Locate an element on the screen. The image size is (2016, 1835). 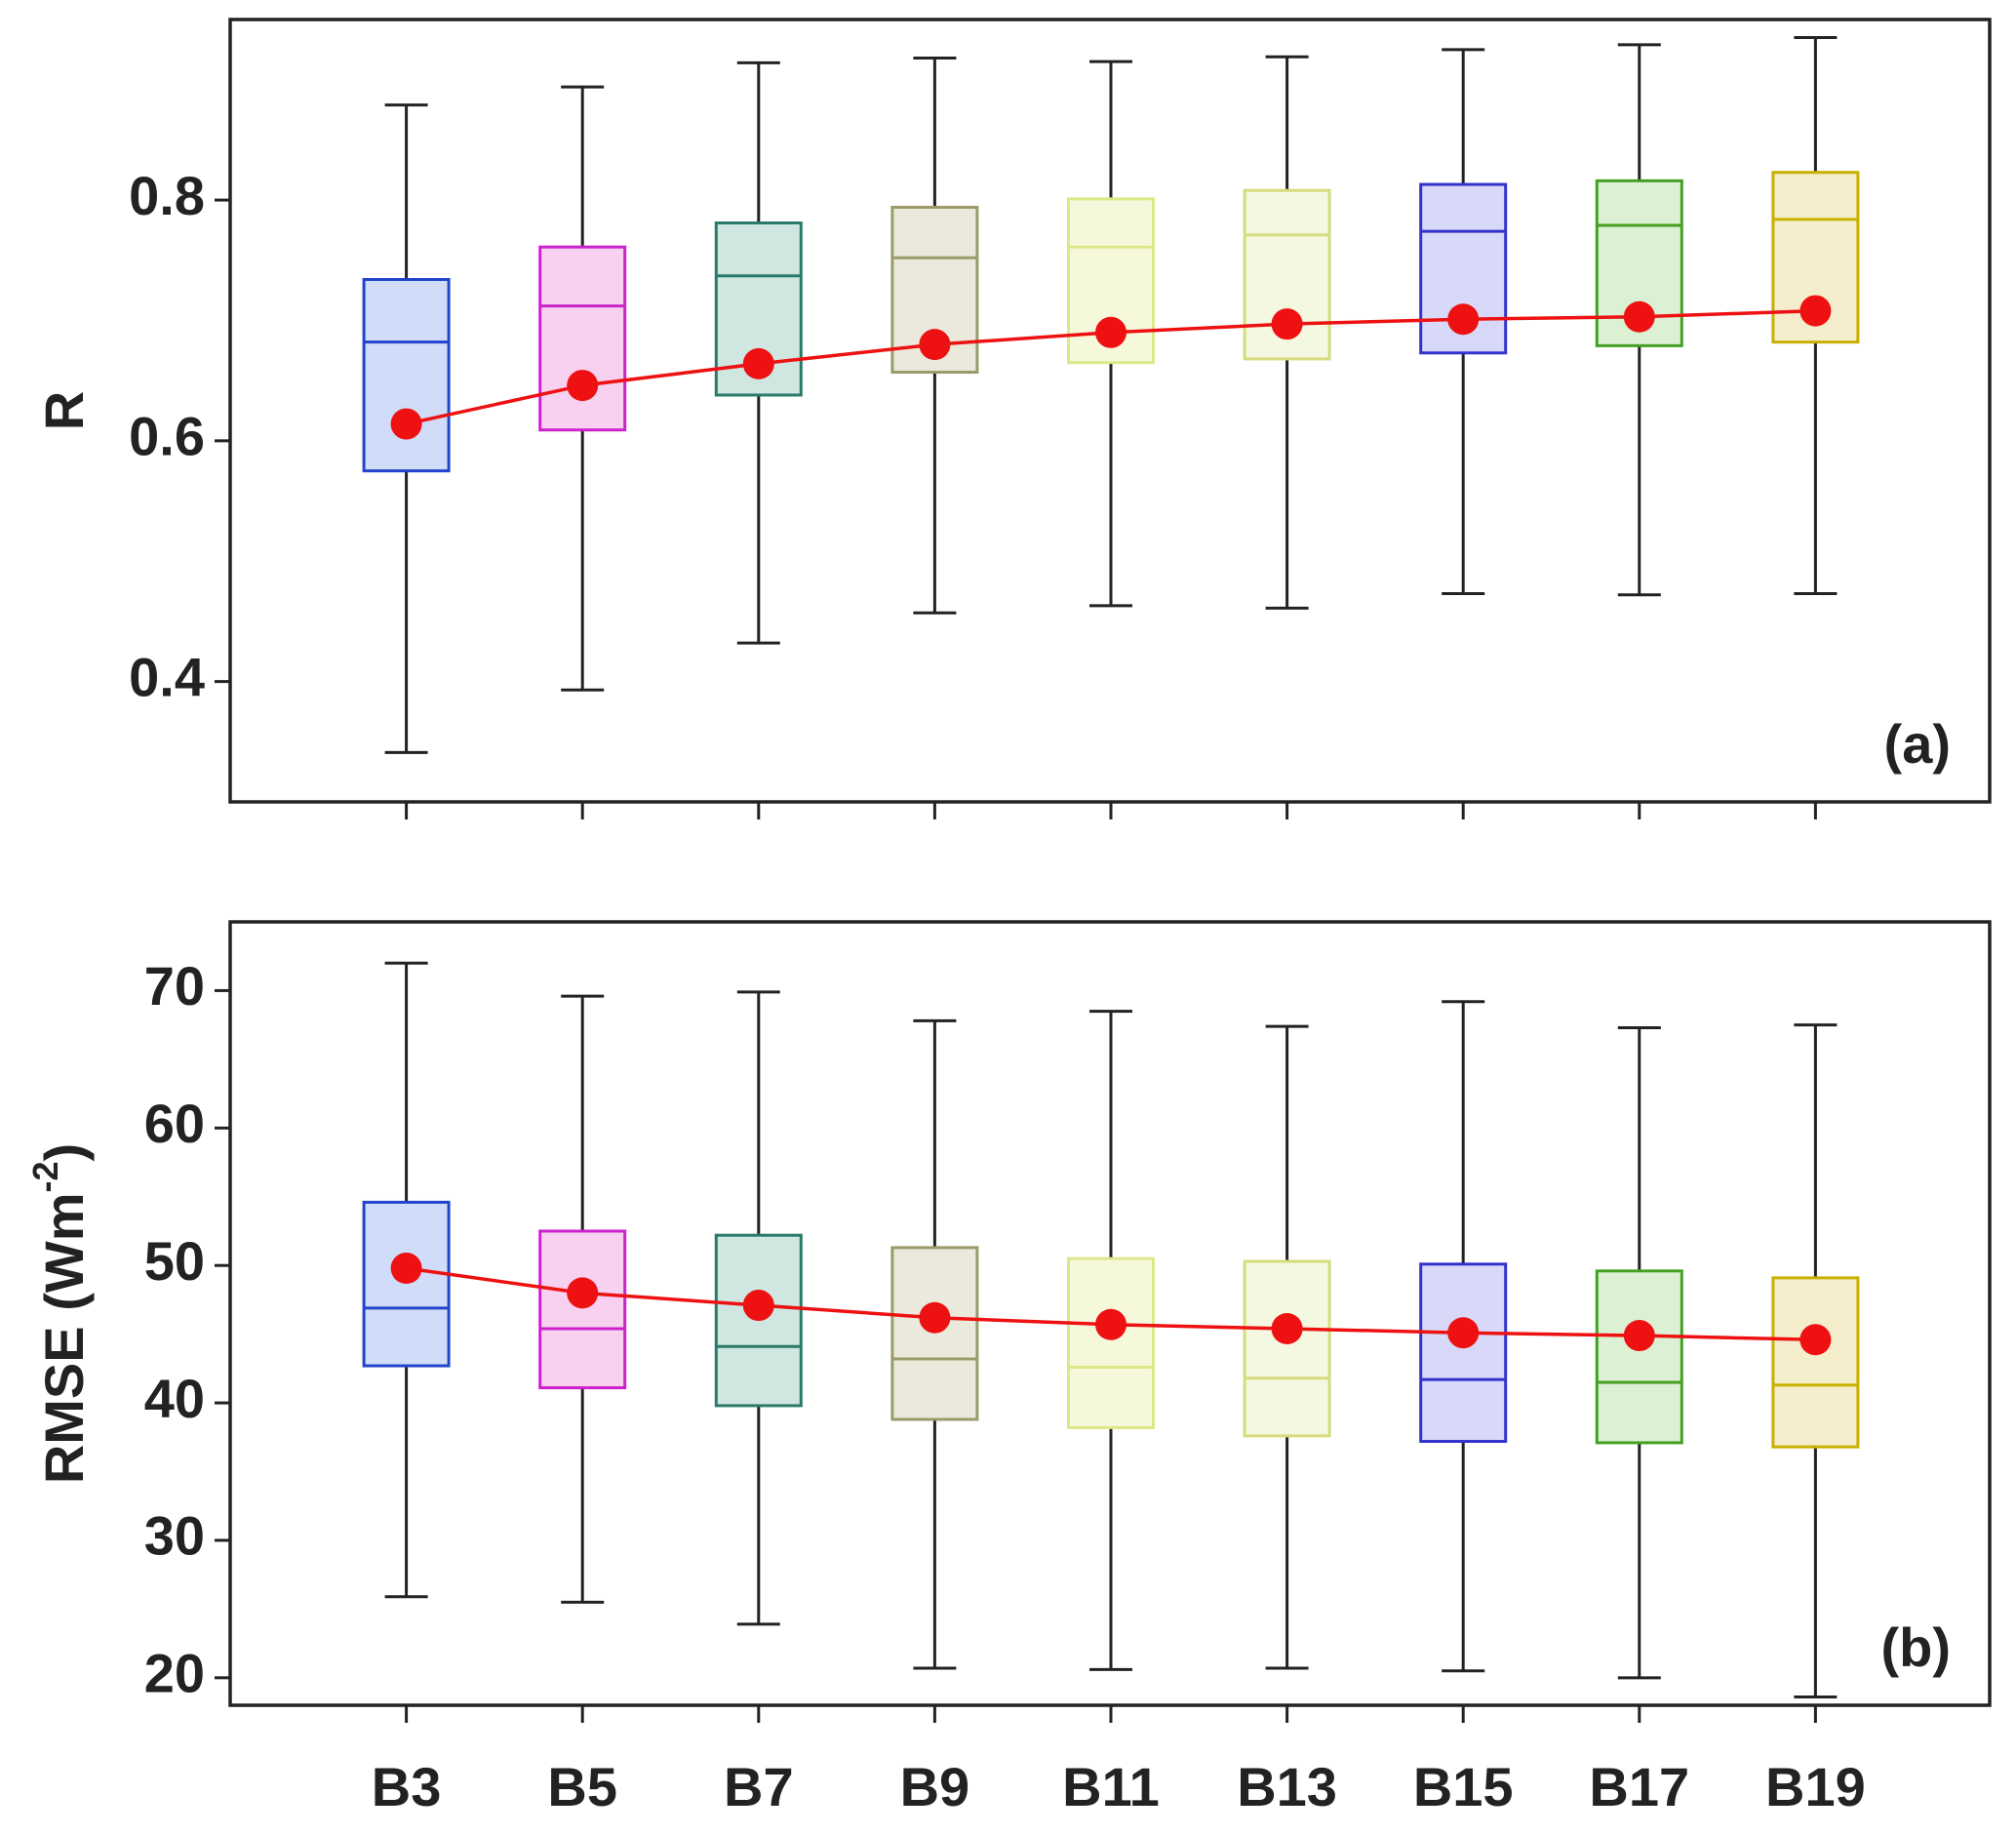
x-tick-label: B9 is located at coordinates (935, 1786).